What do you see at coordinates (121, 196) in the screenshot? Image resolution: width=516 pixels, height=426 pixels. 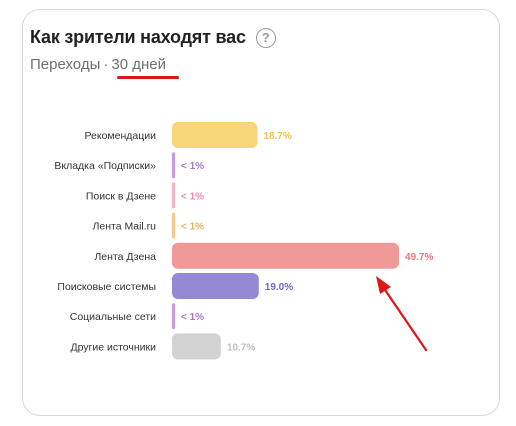 I see `category-label: Поиск в Дзене` at bounding box center [121, 196].